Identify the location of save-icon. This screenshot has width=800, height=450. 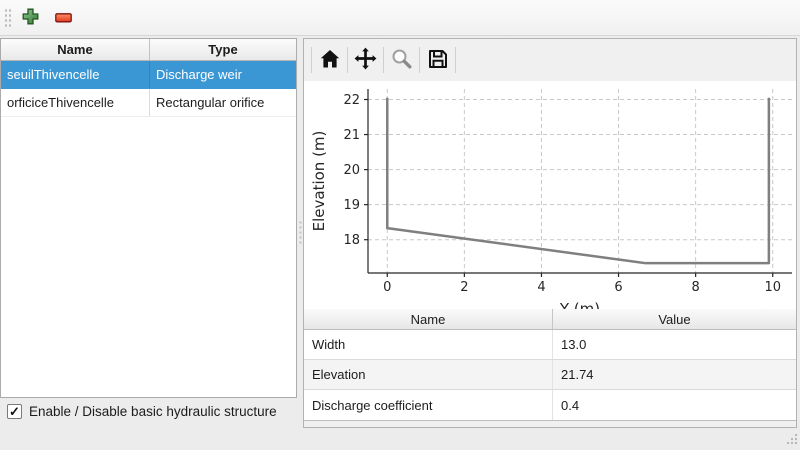
(438, 60).